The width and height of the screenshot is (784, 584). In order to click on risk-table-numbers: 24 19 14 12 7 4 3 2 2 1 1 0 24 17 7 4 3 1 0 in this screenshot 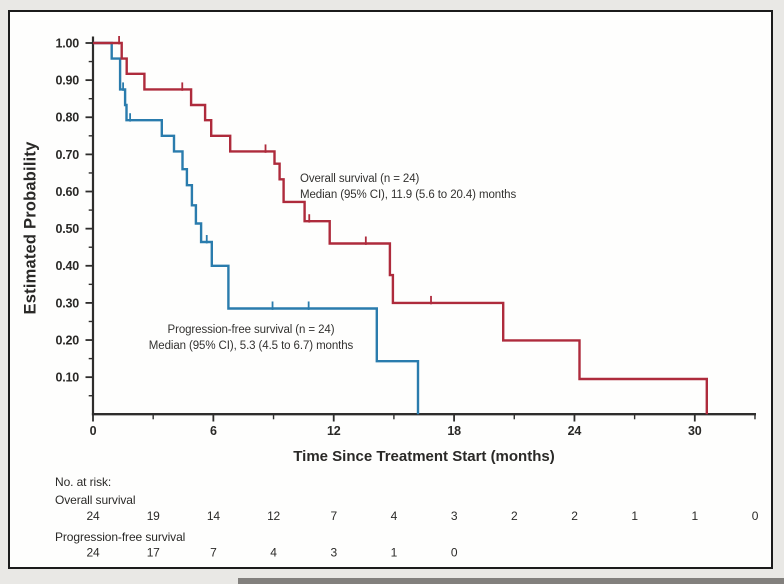, I will do `click(423, 534)`.